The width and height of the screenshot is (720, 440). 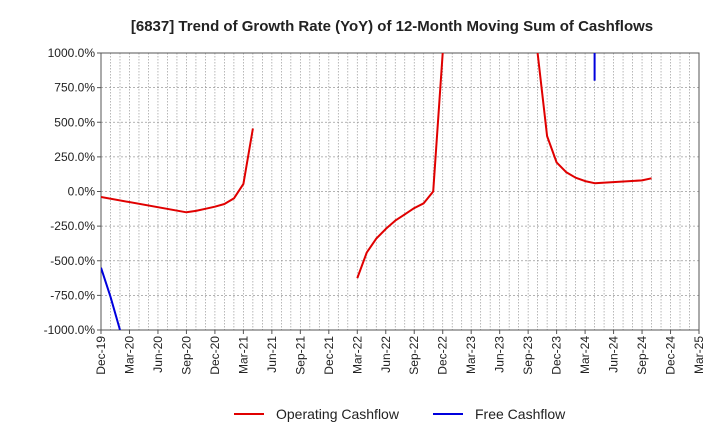 What do you see at coordinates (186, 355) in the screenshot?
I see `x-tick-label: Sep-20` at bounding box center [186, 355].